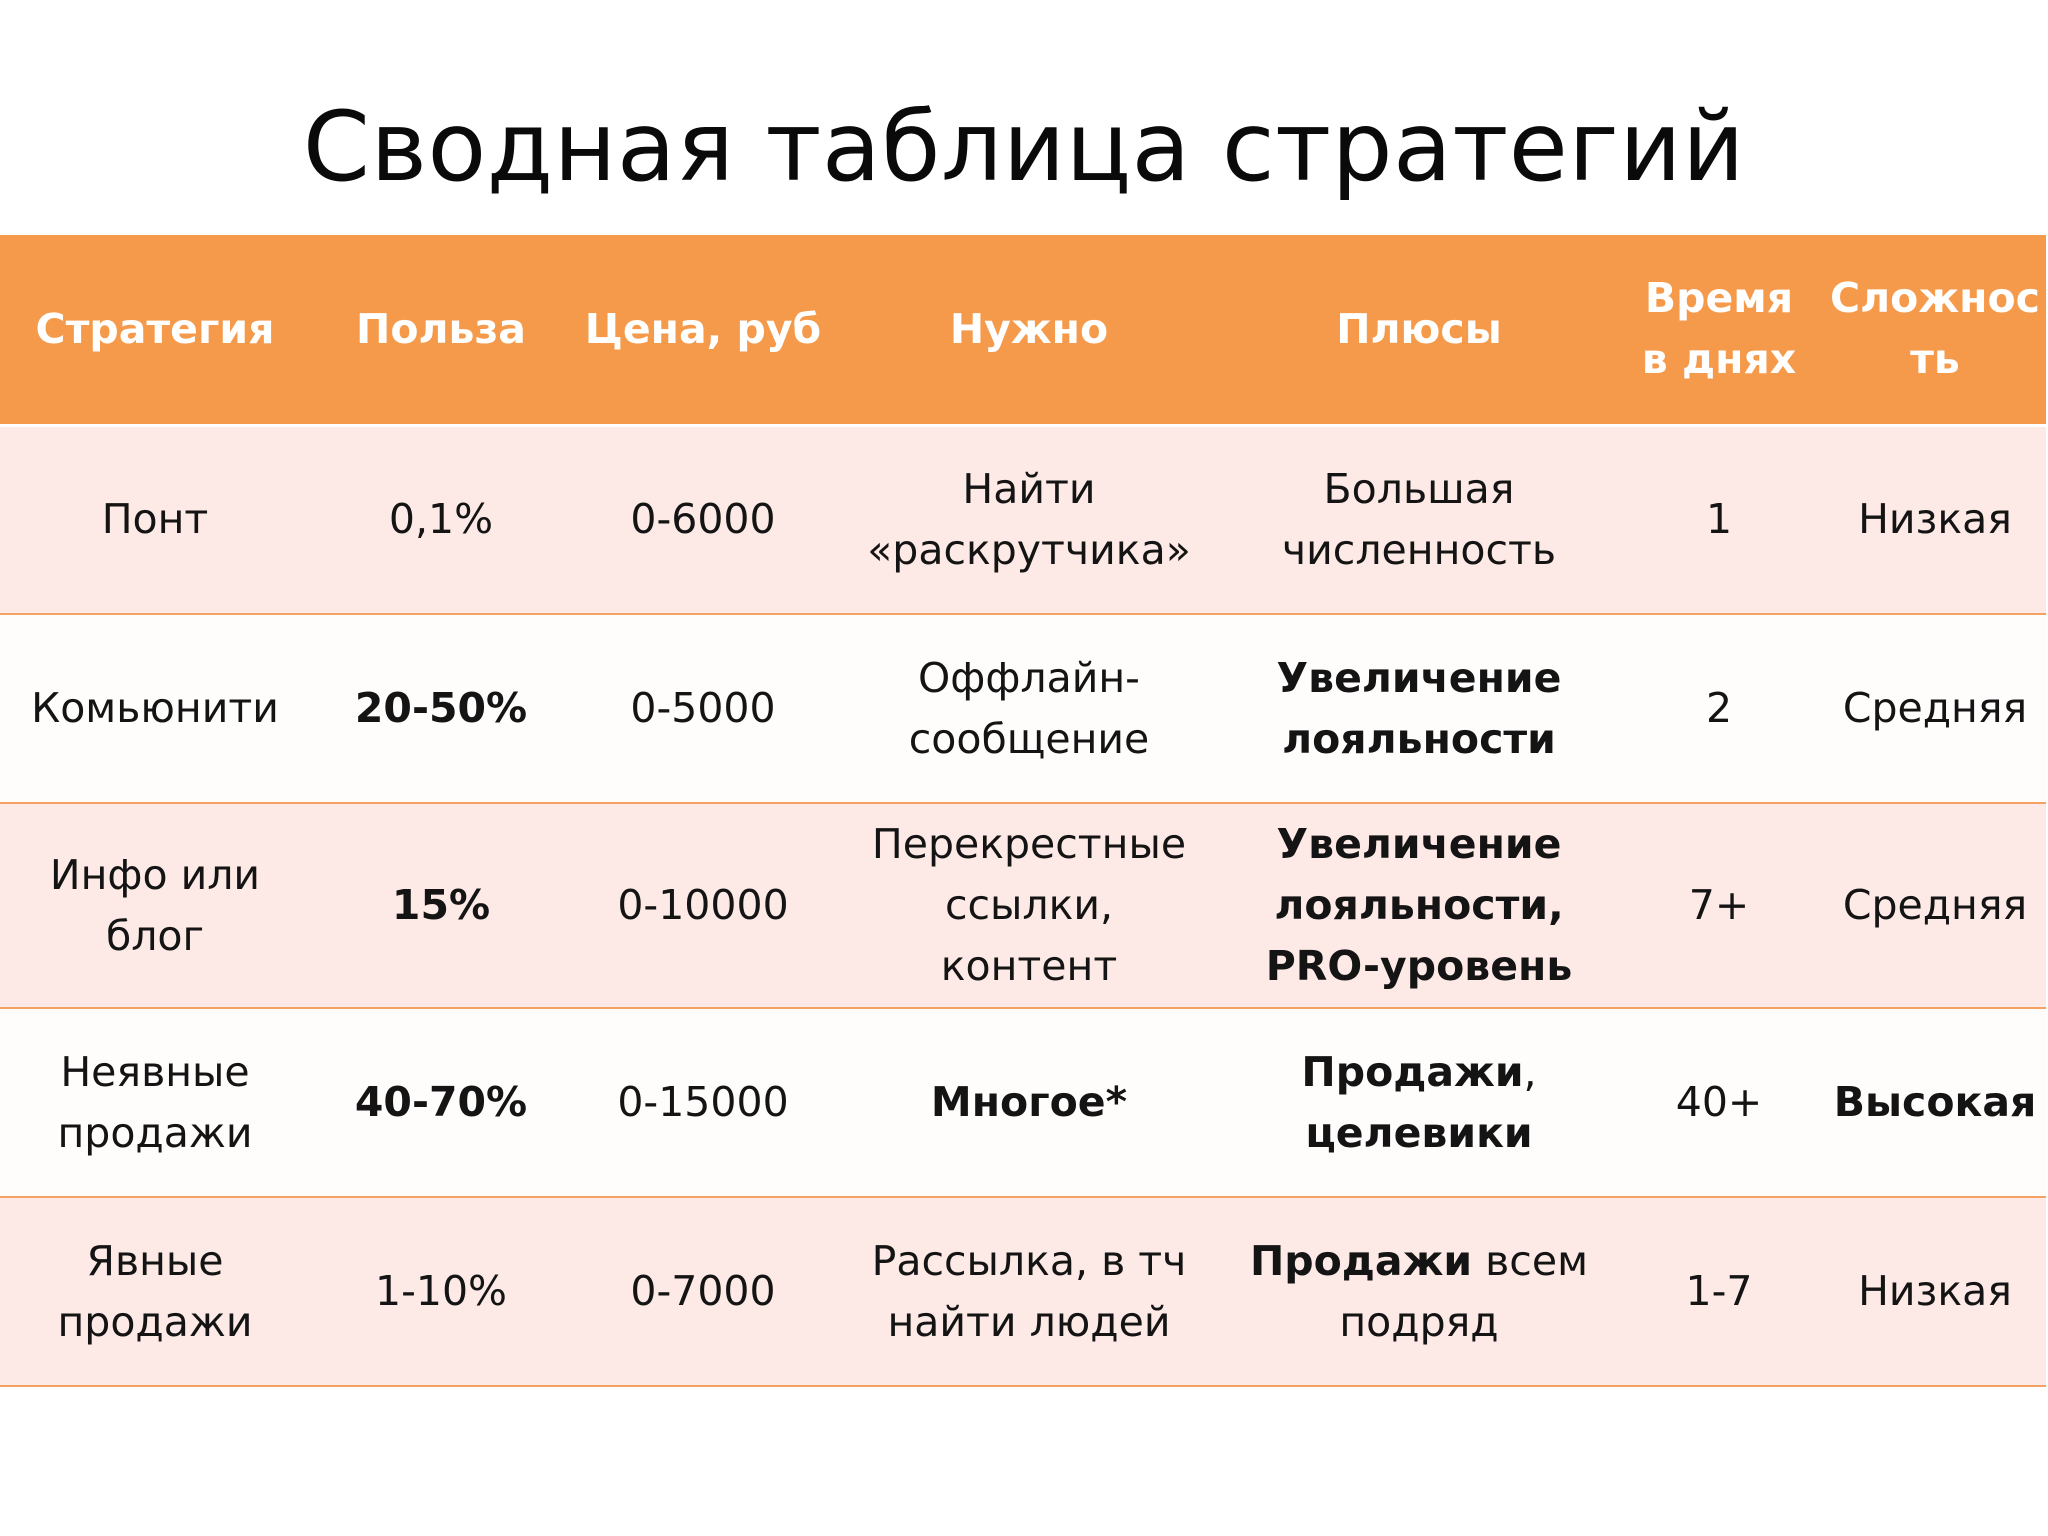  I want to click on header-needed: Нужно, so click(1029, 331).